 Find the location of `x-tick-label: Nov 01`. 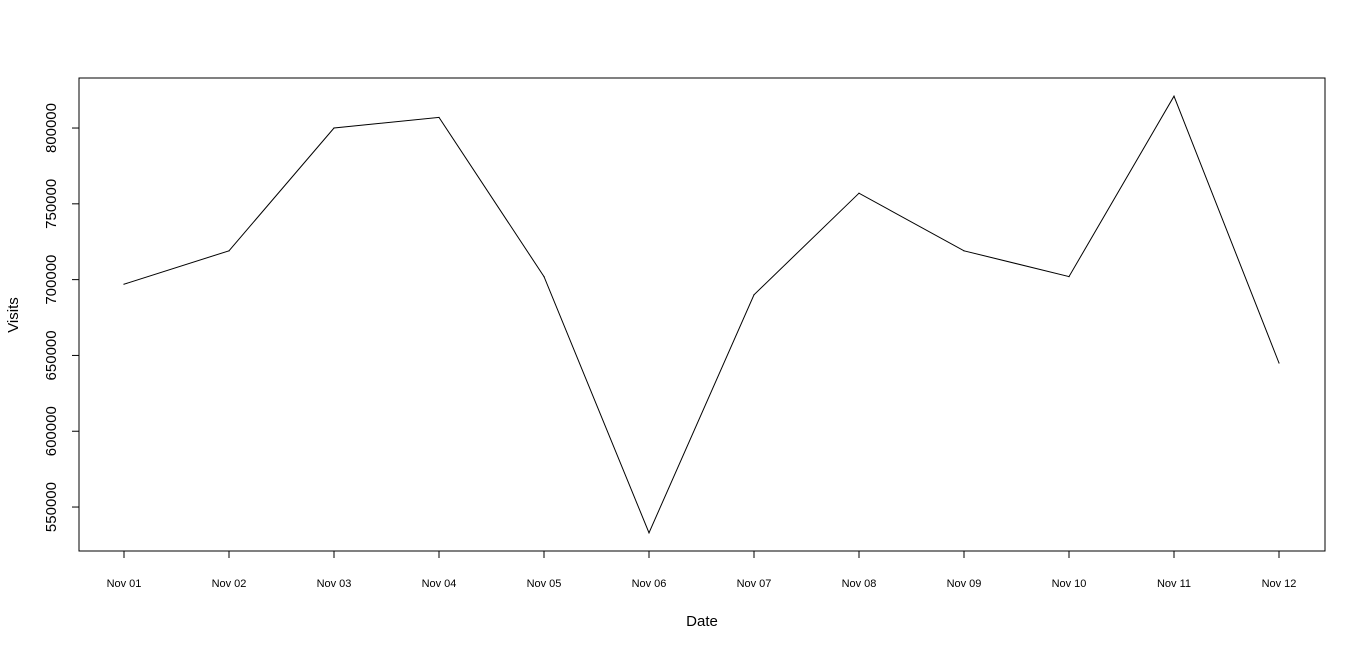

x-tick-label: Nov 01 is located at coordinates (124, 584).